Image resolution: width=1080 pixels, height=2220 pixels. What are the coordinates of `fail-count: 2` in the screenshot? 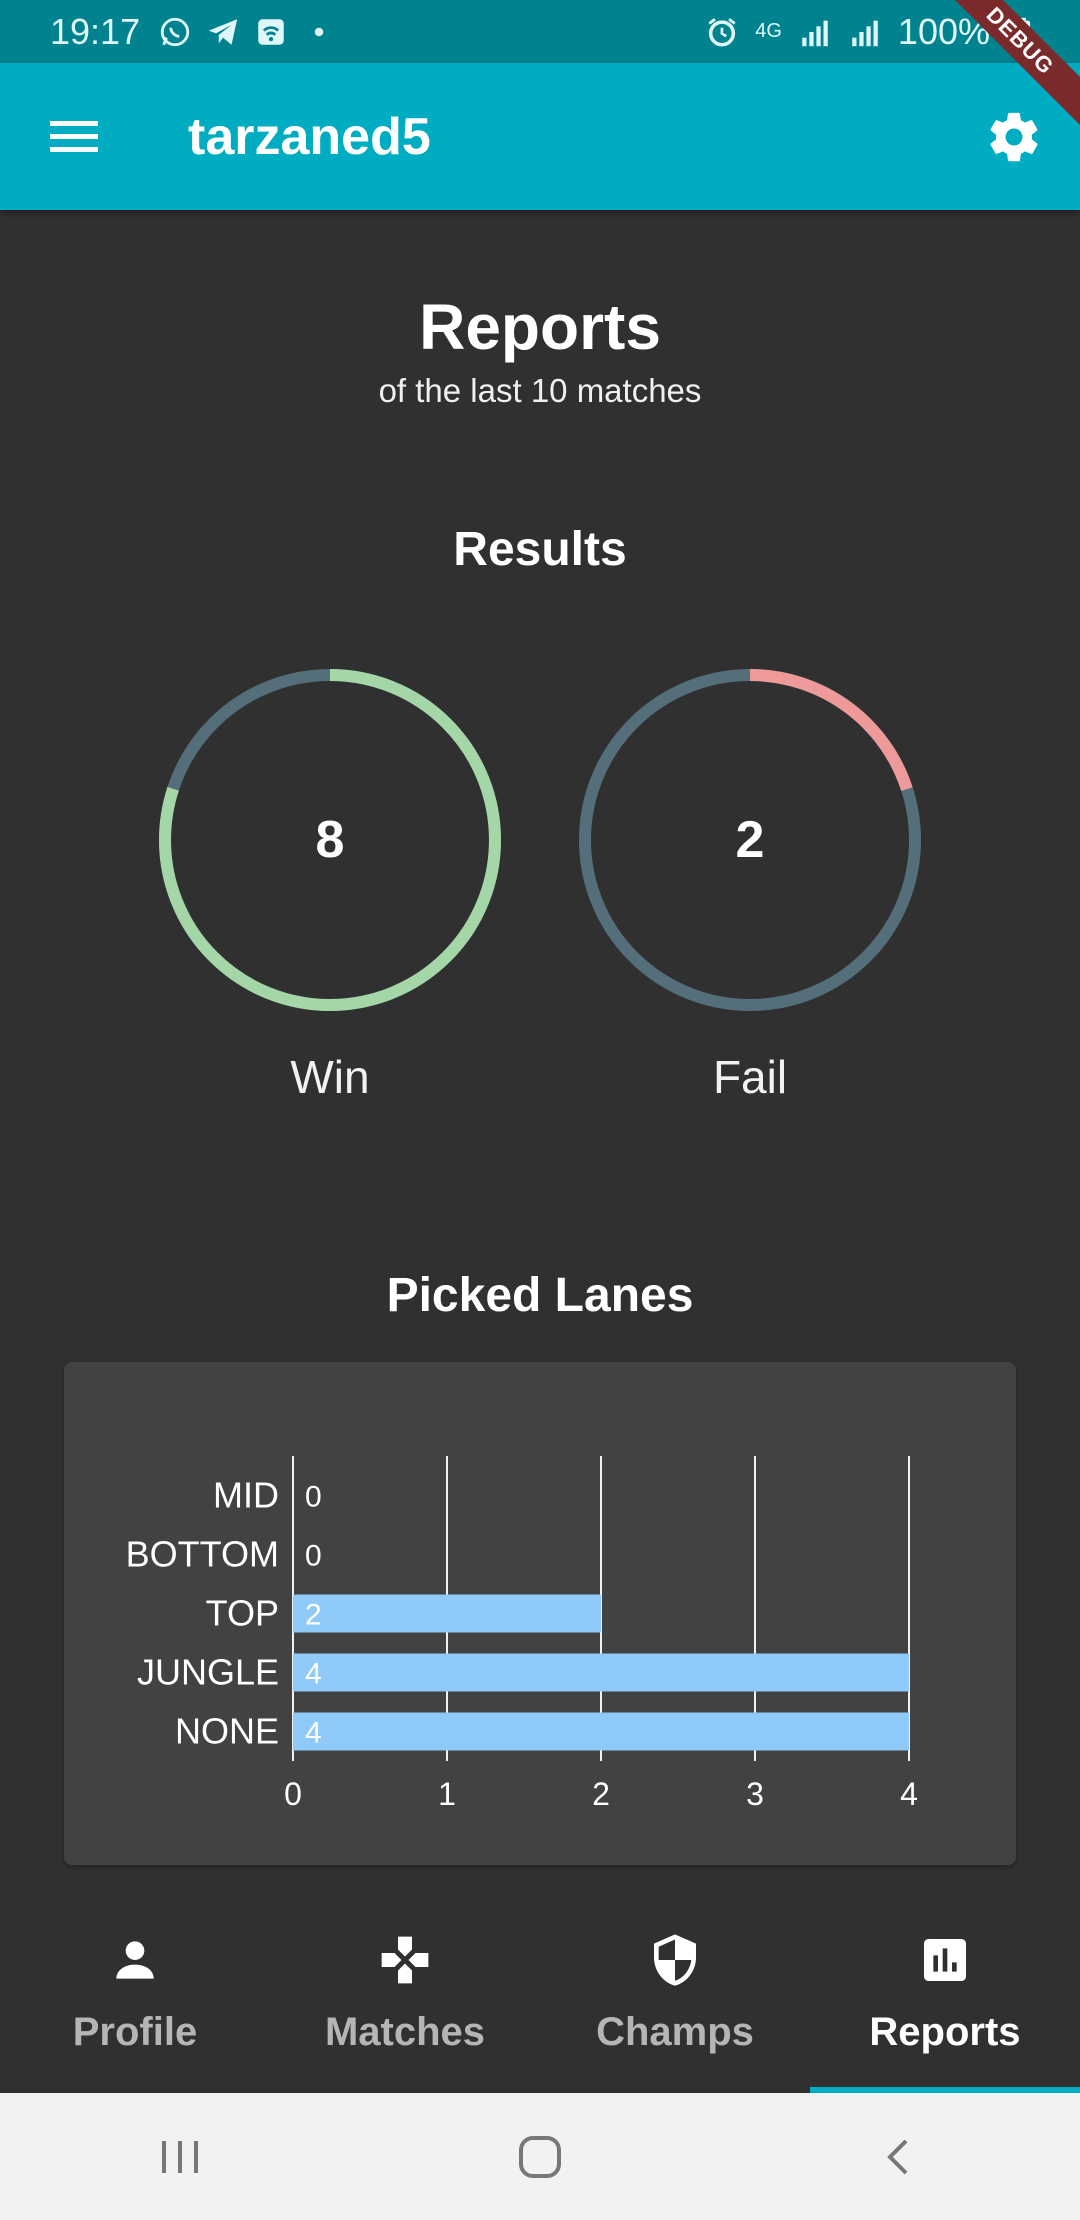 It's located at (750, 840).